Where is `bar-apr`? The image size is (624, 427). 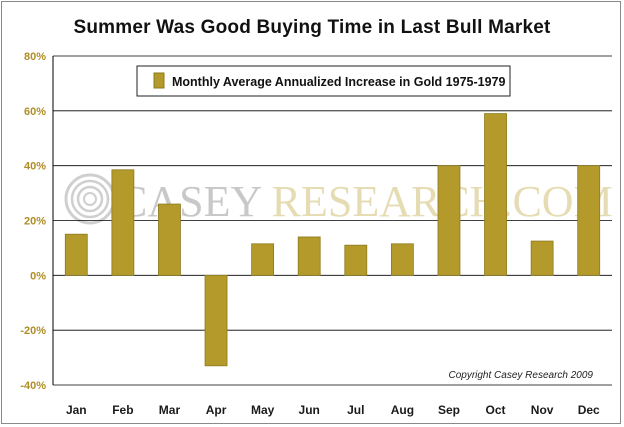
bar-apr is located at coordinates (216, 320).